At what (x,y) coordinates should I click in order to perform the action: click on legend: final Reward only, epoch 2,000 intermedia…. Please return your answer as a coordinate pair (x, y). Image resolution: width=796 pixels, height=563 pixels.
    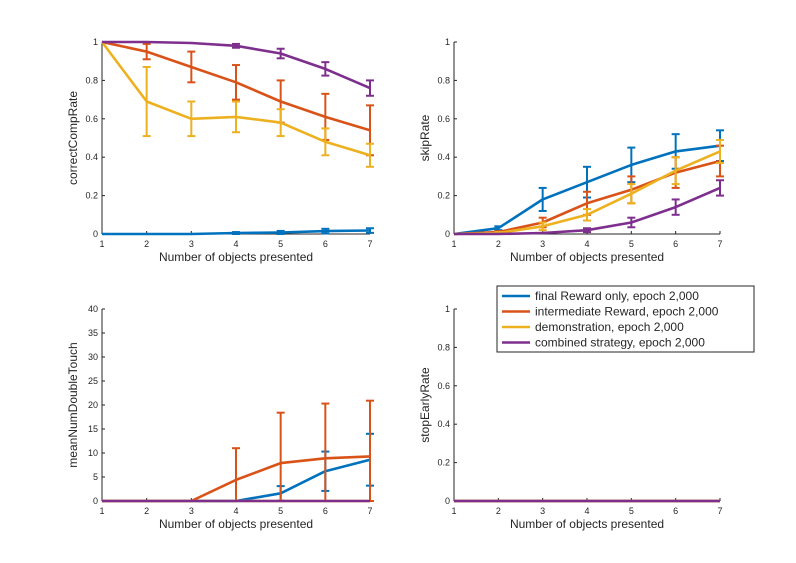
    Looking at the image, I should click on (625, 319).